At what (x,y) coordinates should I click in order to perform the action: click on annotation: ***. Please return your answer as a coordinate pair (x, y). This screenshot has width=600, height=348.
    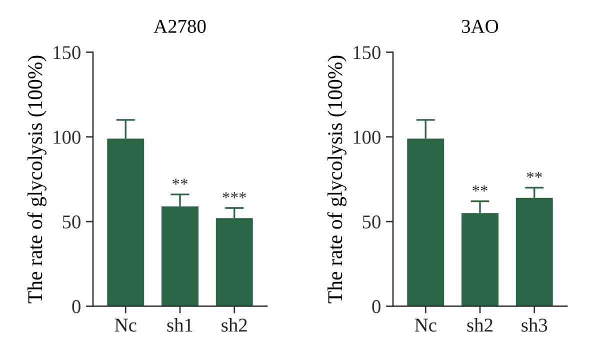
    Looking at the image, I should click on (234, 195).